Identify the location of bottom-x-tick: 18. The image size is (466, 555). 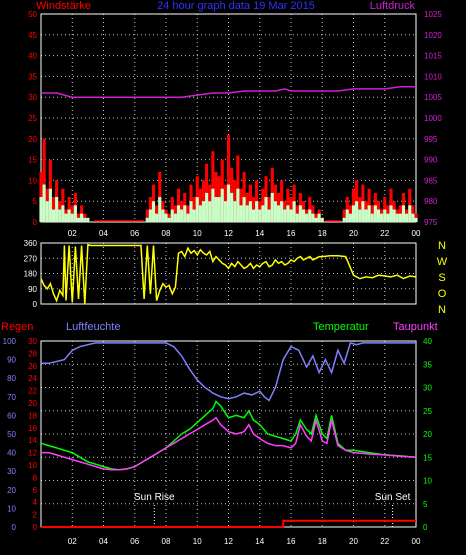
(322, 541).